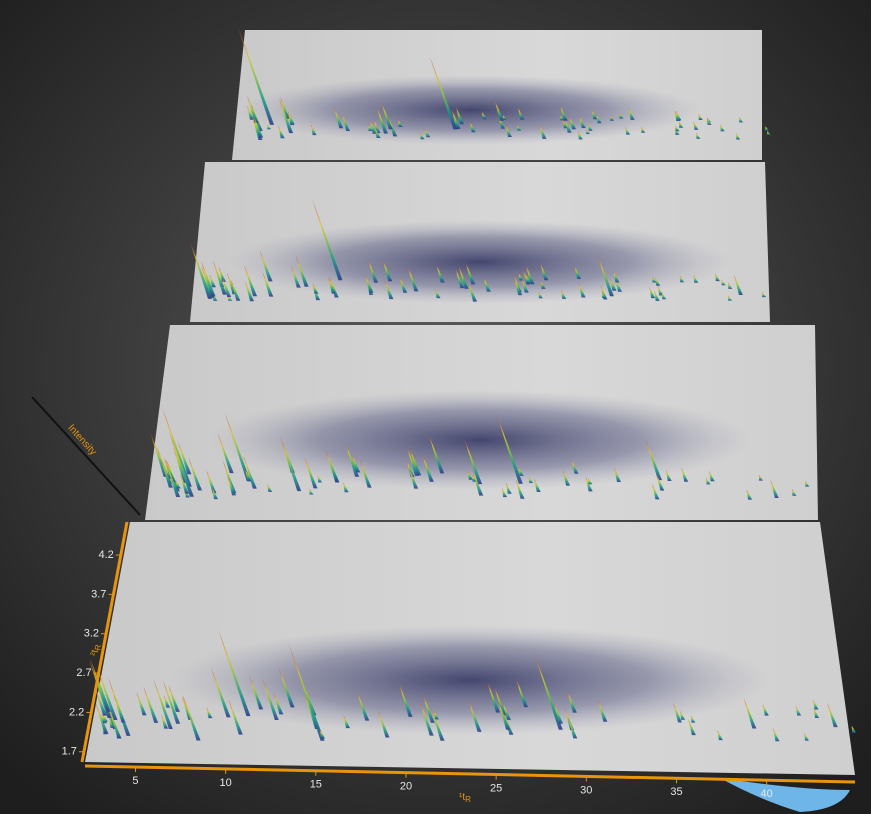 This screenshot has height=814, width=871. Describe the element at coordinates (86, 456) in the screenshot. I see `z-axis` at that location.